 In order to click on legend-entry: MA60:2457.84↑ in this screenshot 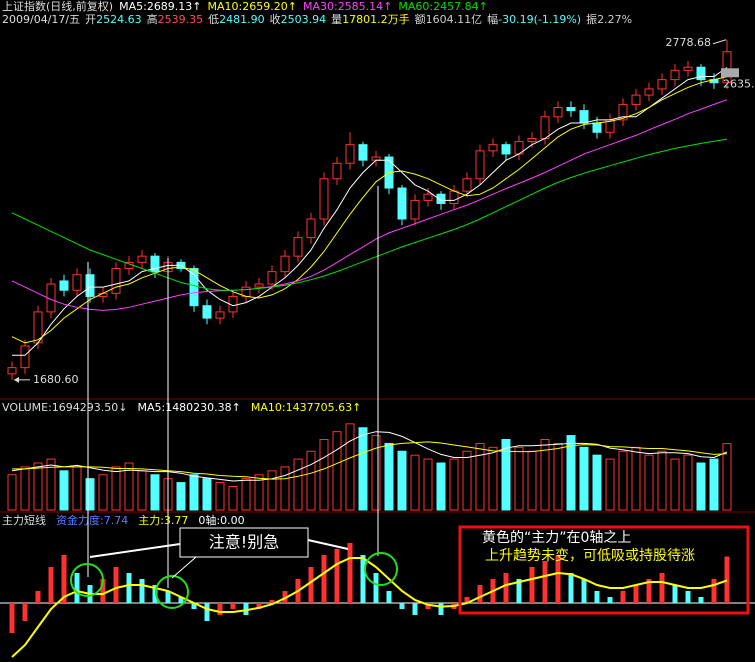, I will do `click(442, 6)`.